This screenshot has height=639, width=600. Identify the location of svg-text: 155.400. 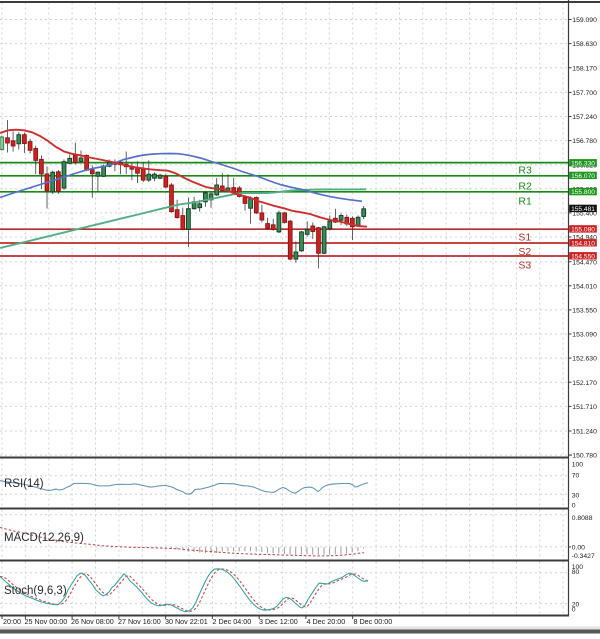
(584, 214).